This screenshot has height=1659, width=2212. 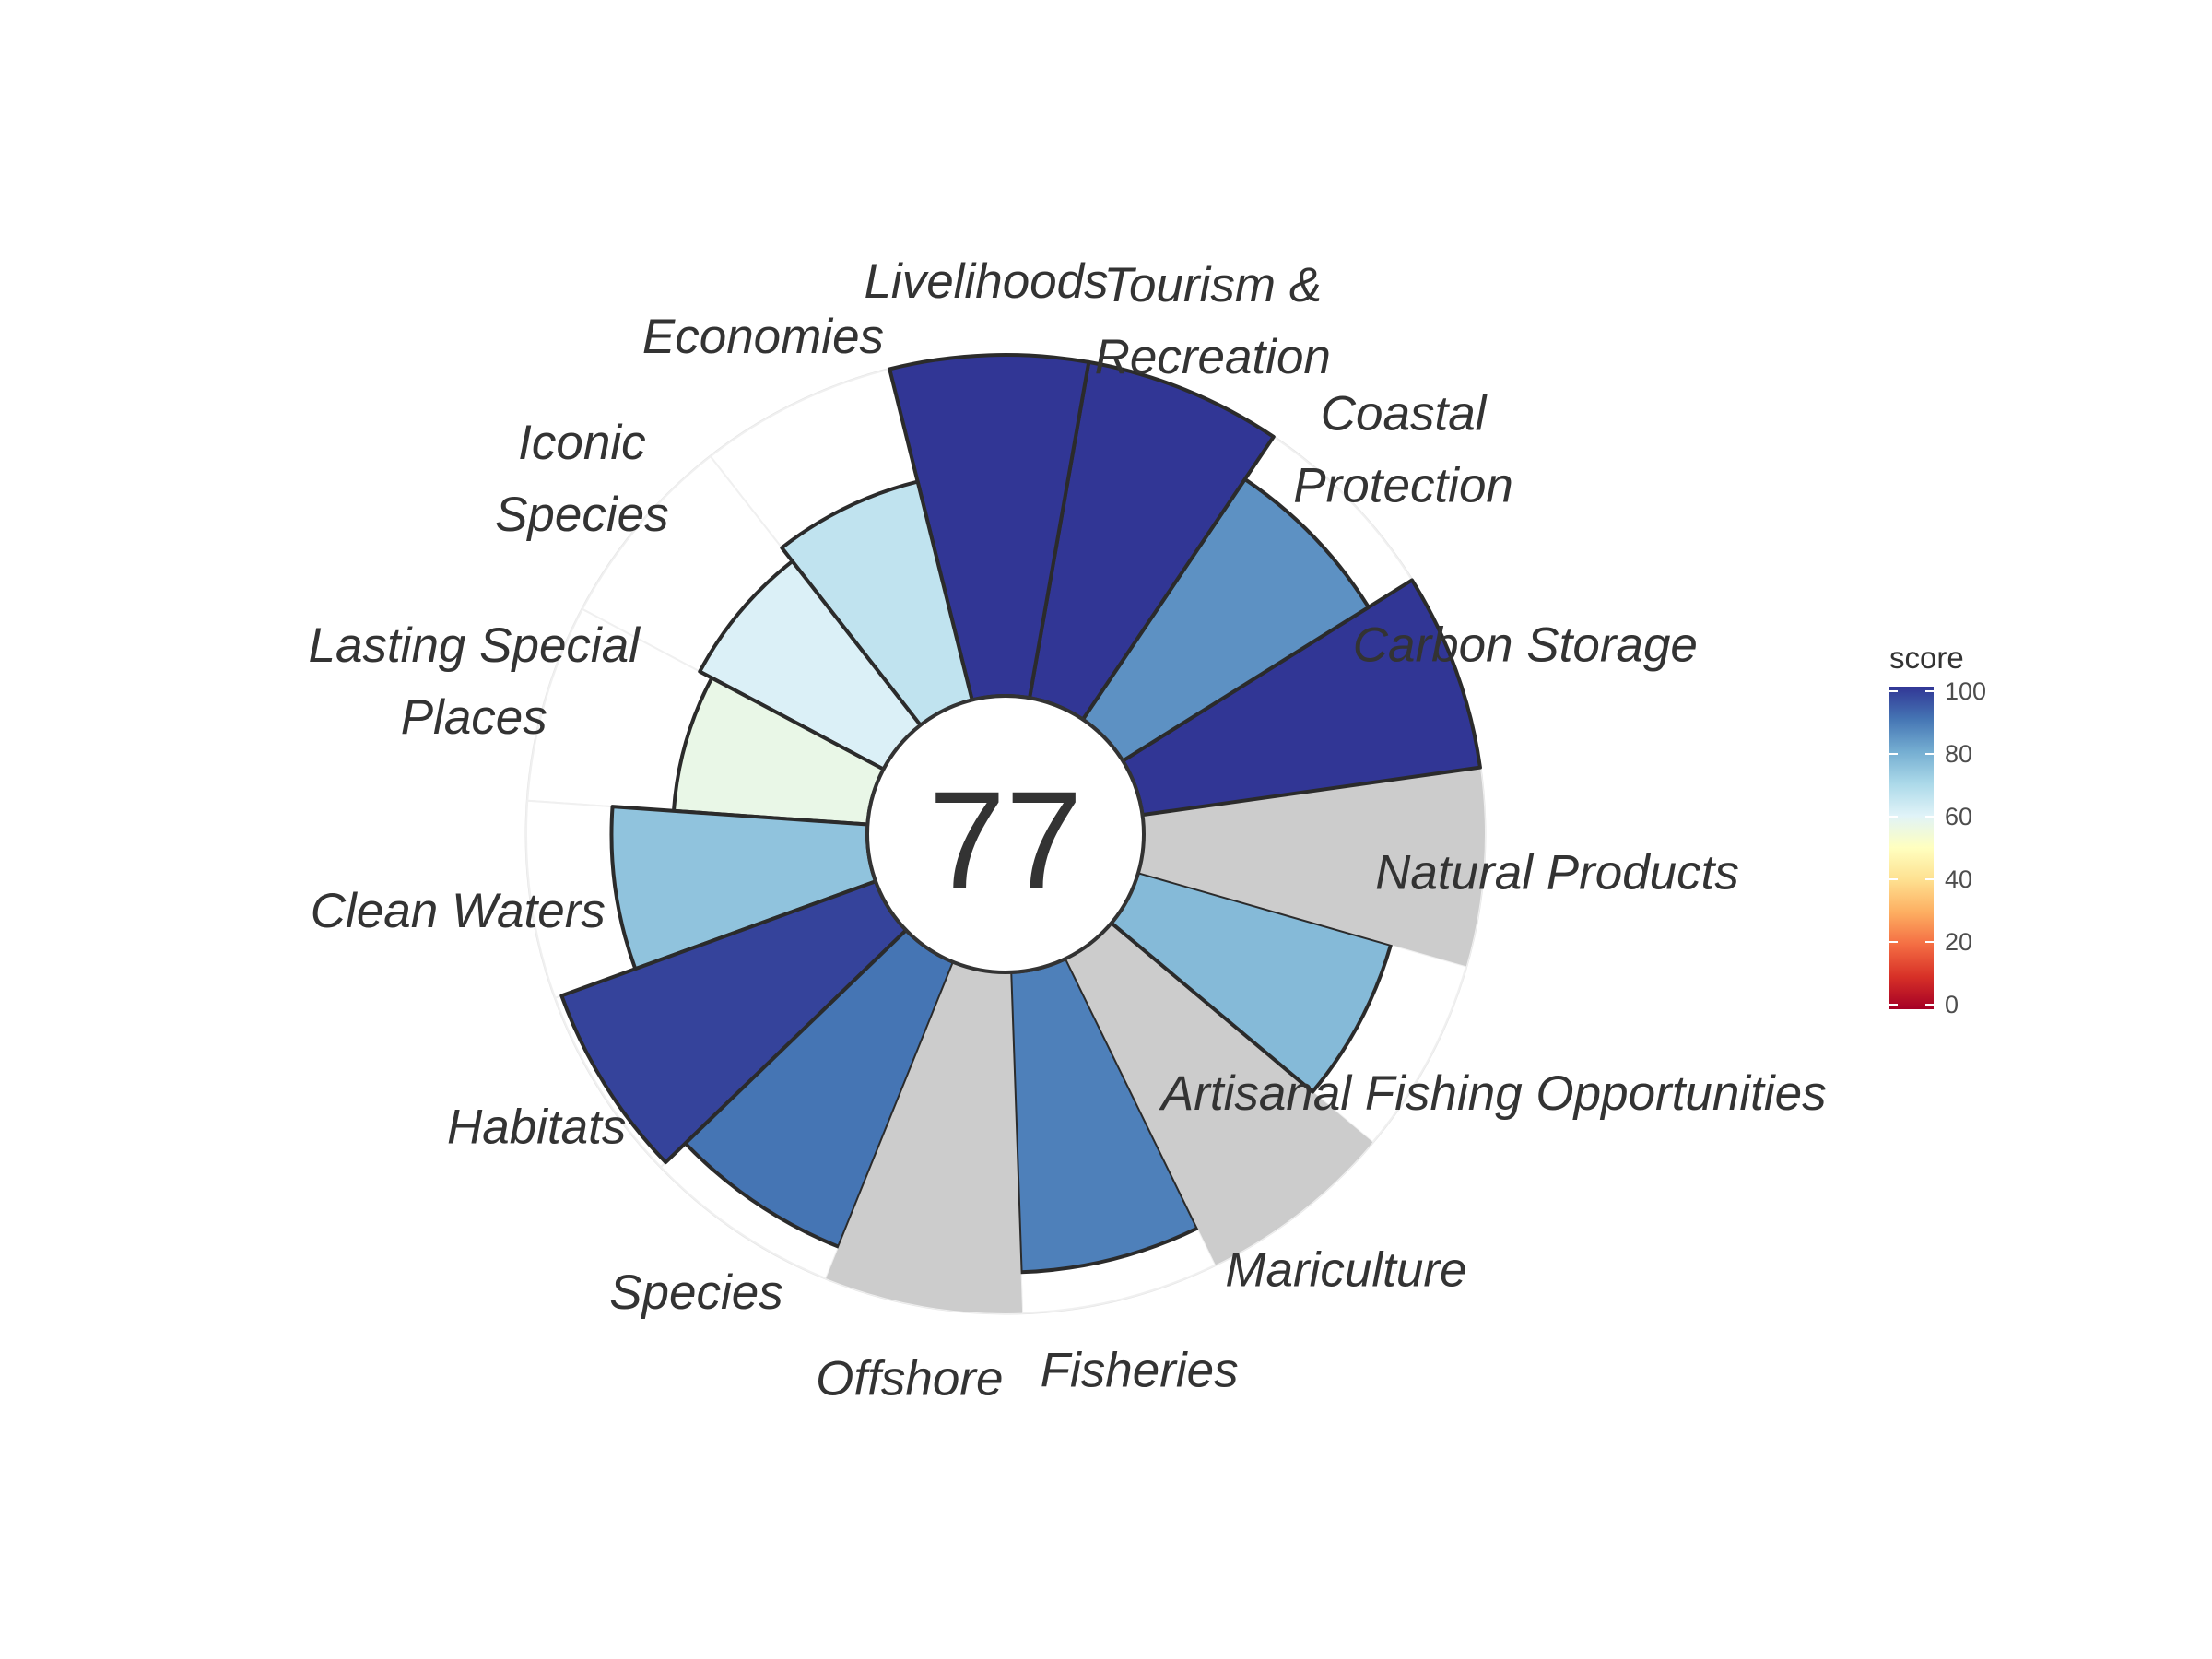 What do you see at coordinates (1952, 1004) in the screenshot?
I see `legend-tick-label: 0` at bounding box center [1952, 1004].